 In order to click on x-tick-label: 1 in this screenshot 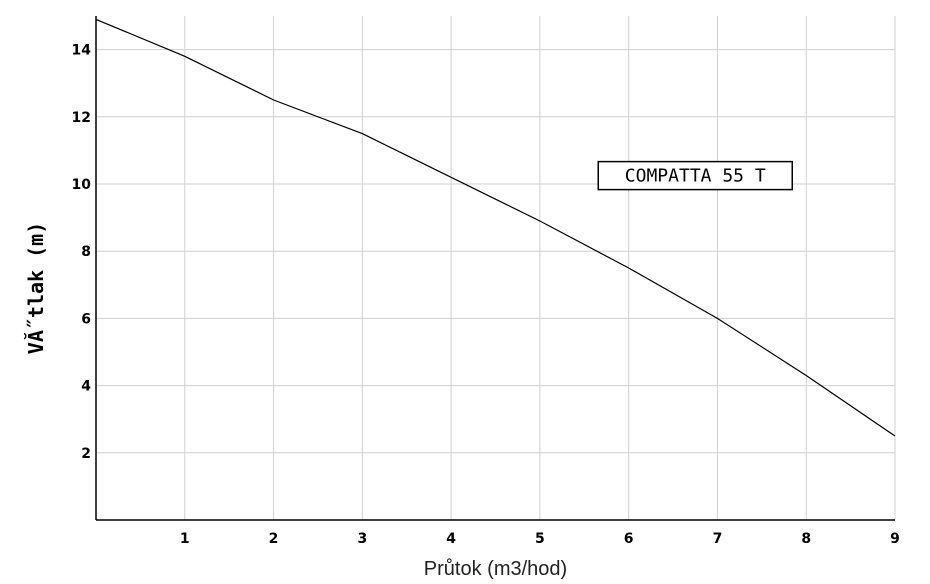, I will do `click(185, 539)`.